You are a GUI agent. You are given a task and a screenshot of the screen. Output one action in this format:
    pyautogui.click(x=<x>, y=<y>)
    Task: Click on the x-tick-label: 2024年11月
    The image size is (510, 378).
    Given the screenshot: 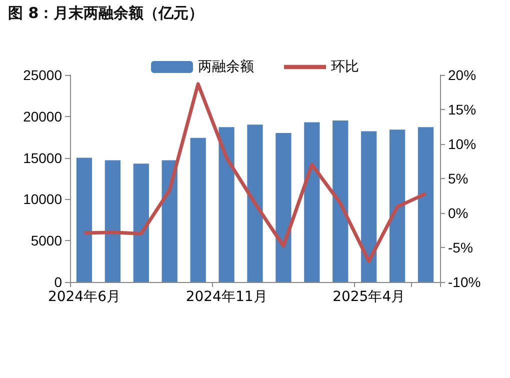 What is the action you would take?
    pyautogui.click(x=227, y=297)
    